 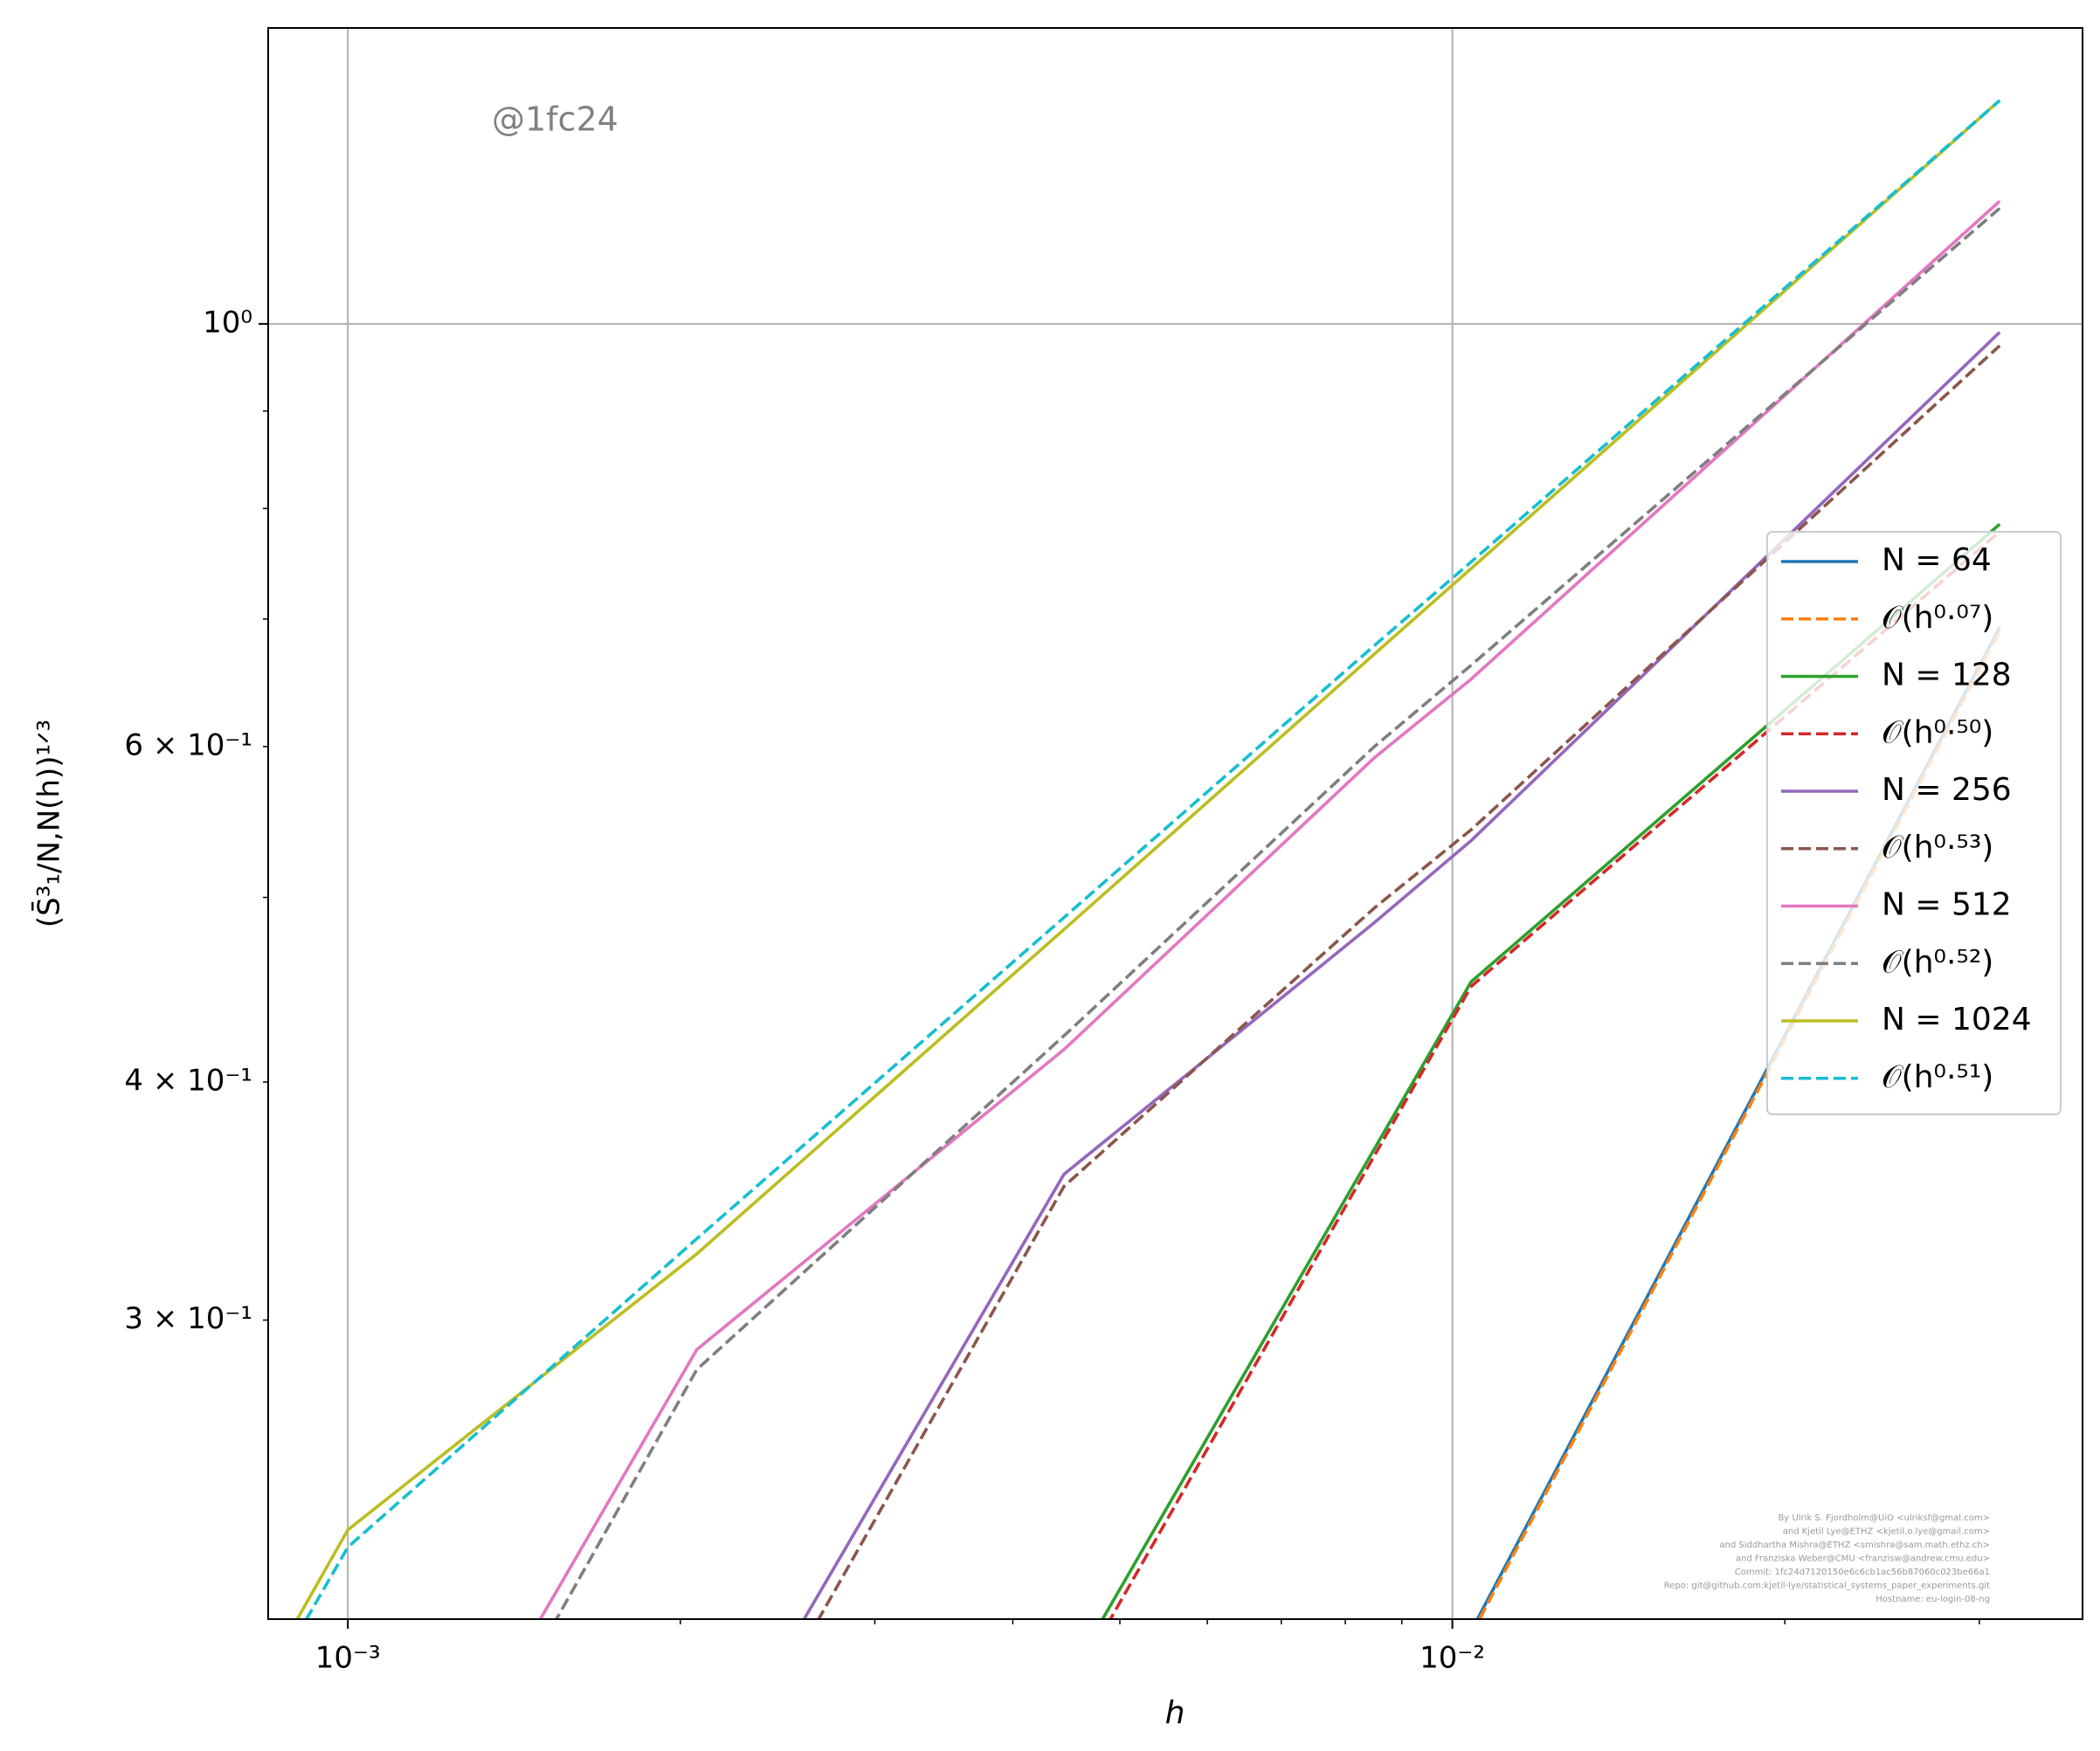 I want to click on legend-label: 𝒪(h⁰·⁵²), so click(x=1938, y=962).